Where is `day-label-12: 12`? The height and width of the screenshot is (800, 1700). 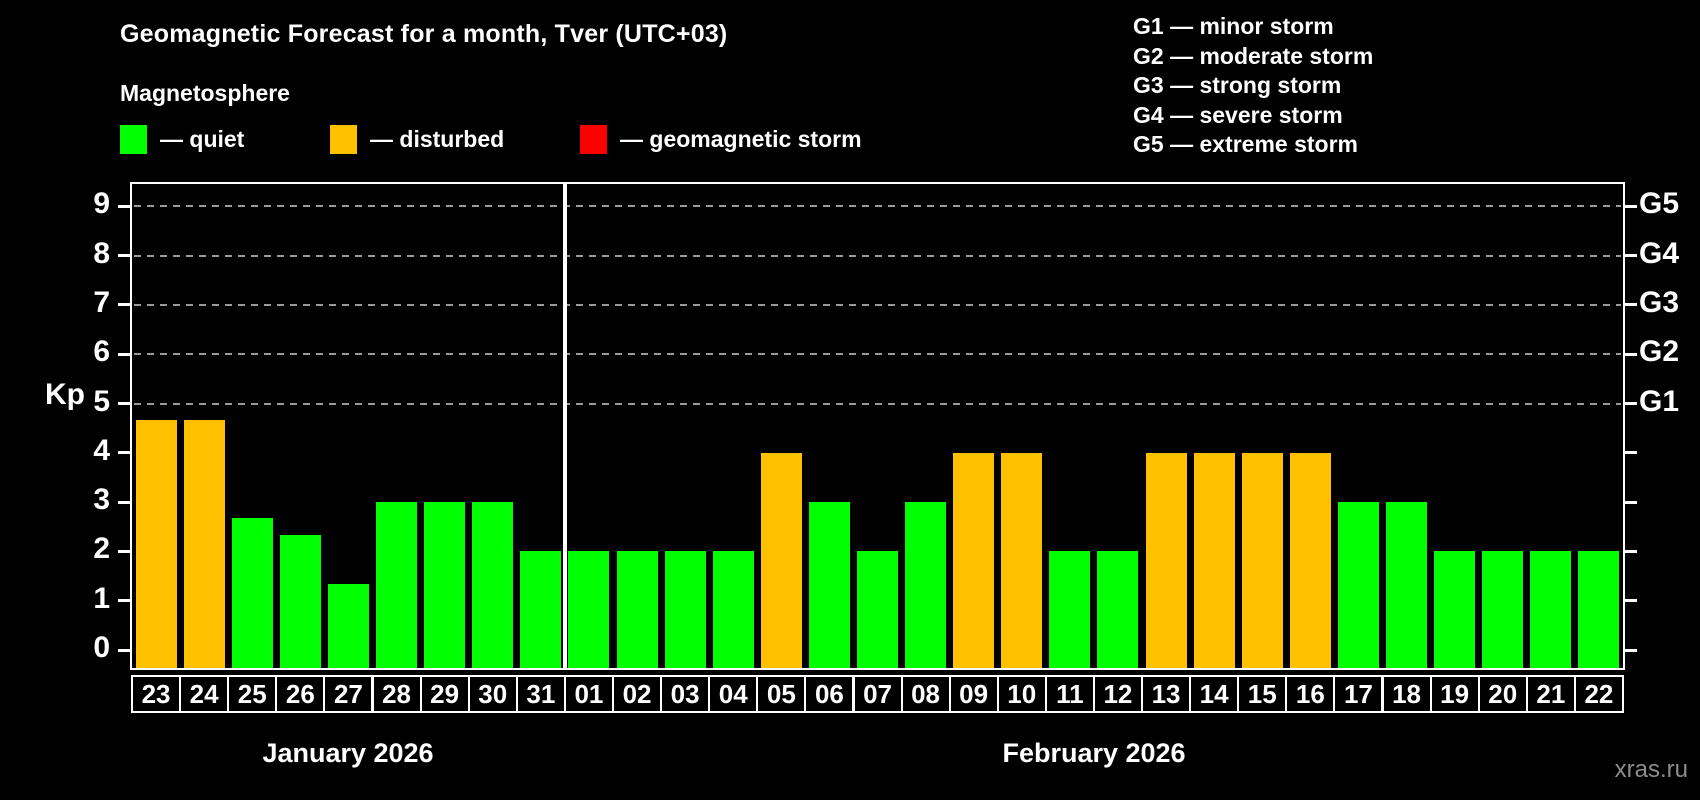
day-label-12: 12 is located at coordinates (1117, 694).